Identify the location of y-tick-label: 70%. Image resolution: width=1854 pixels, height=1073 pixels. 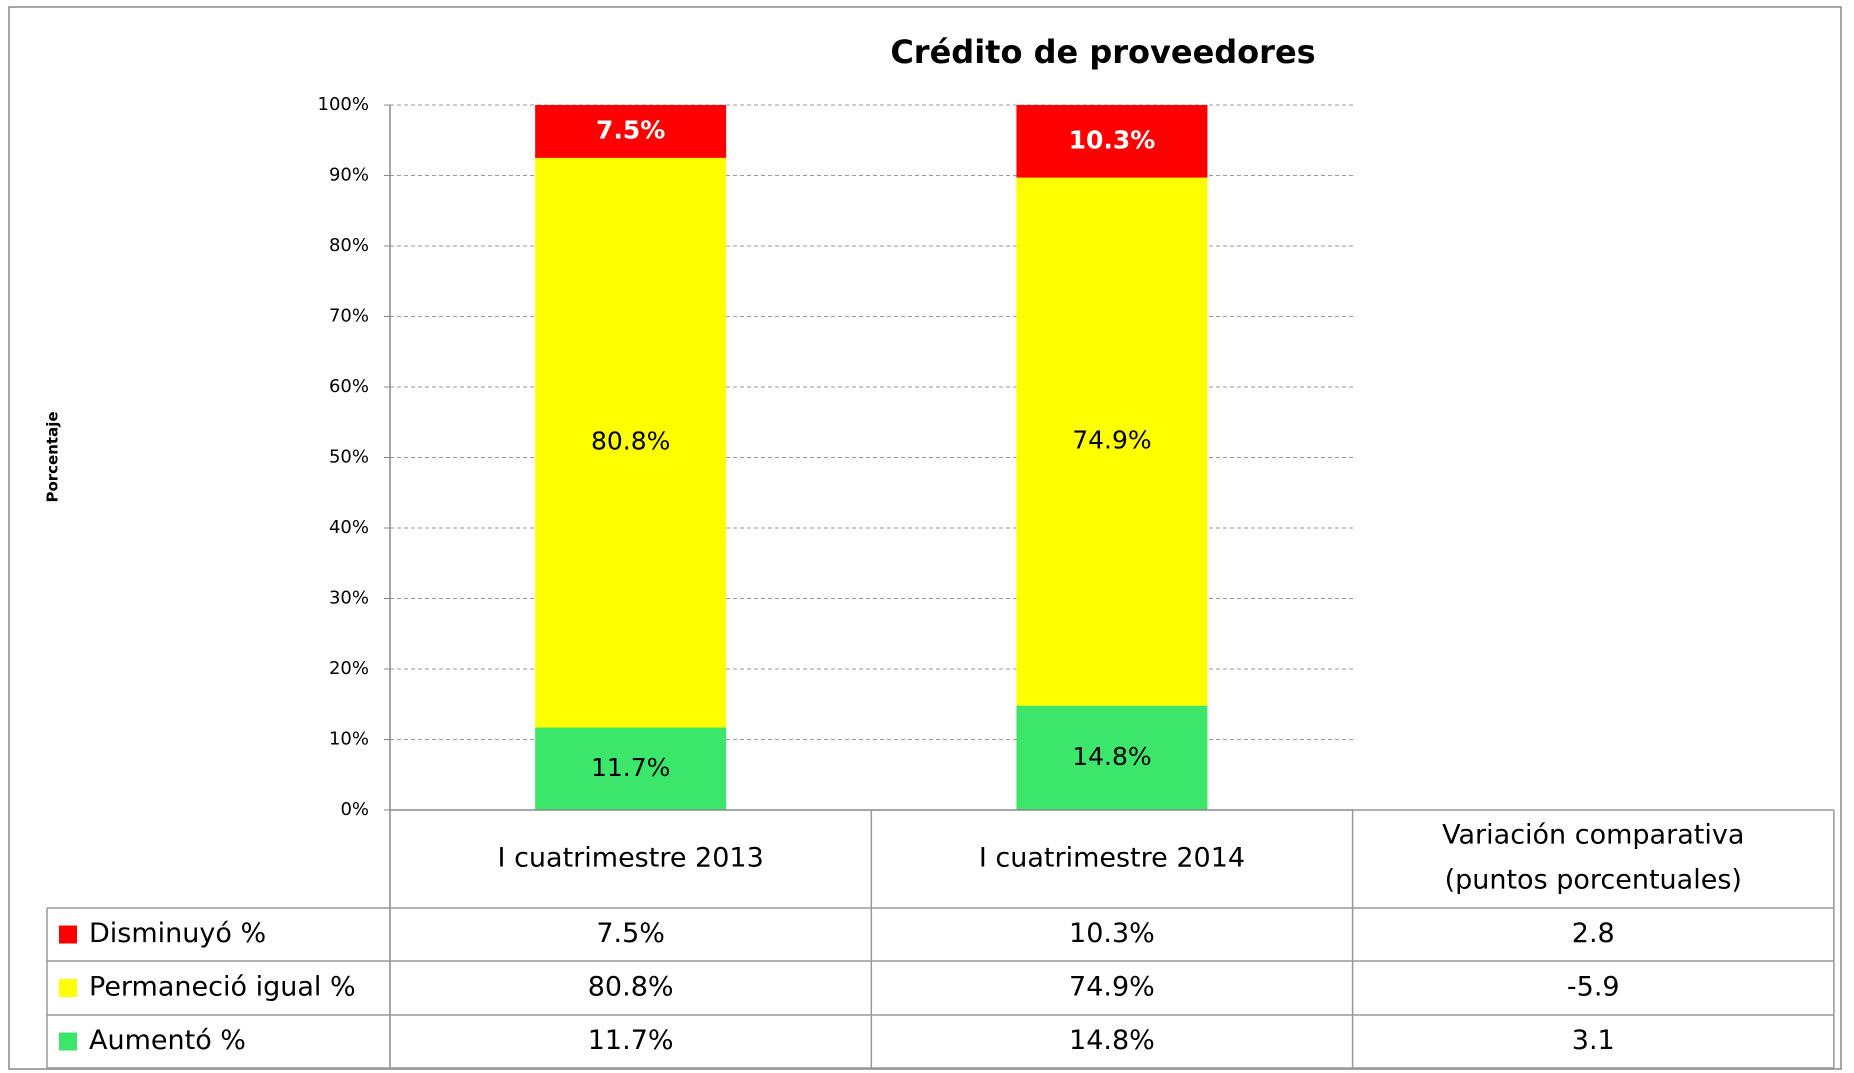
(349, 316).